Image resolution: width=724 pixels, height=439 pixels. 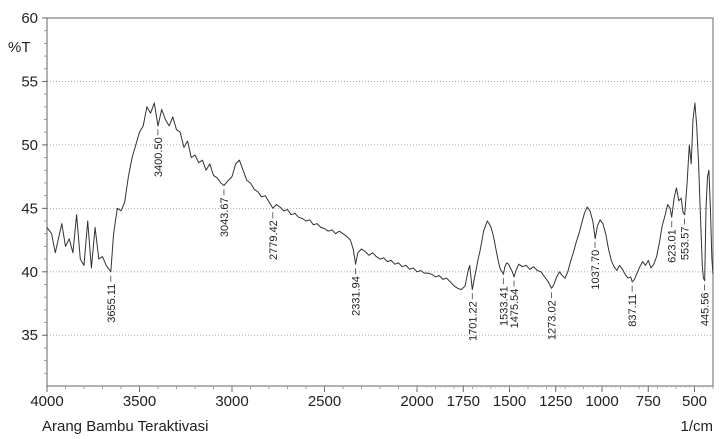 What do you see at coordinates (46, 401) in the screenshot?
I see `x-tick-label: 4000` at bounding box center [46, 401].